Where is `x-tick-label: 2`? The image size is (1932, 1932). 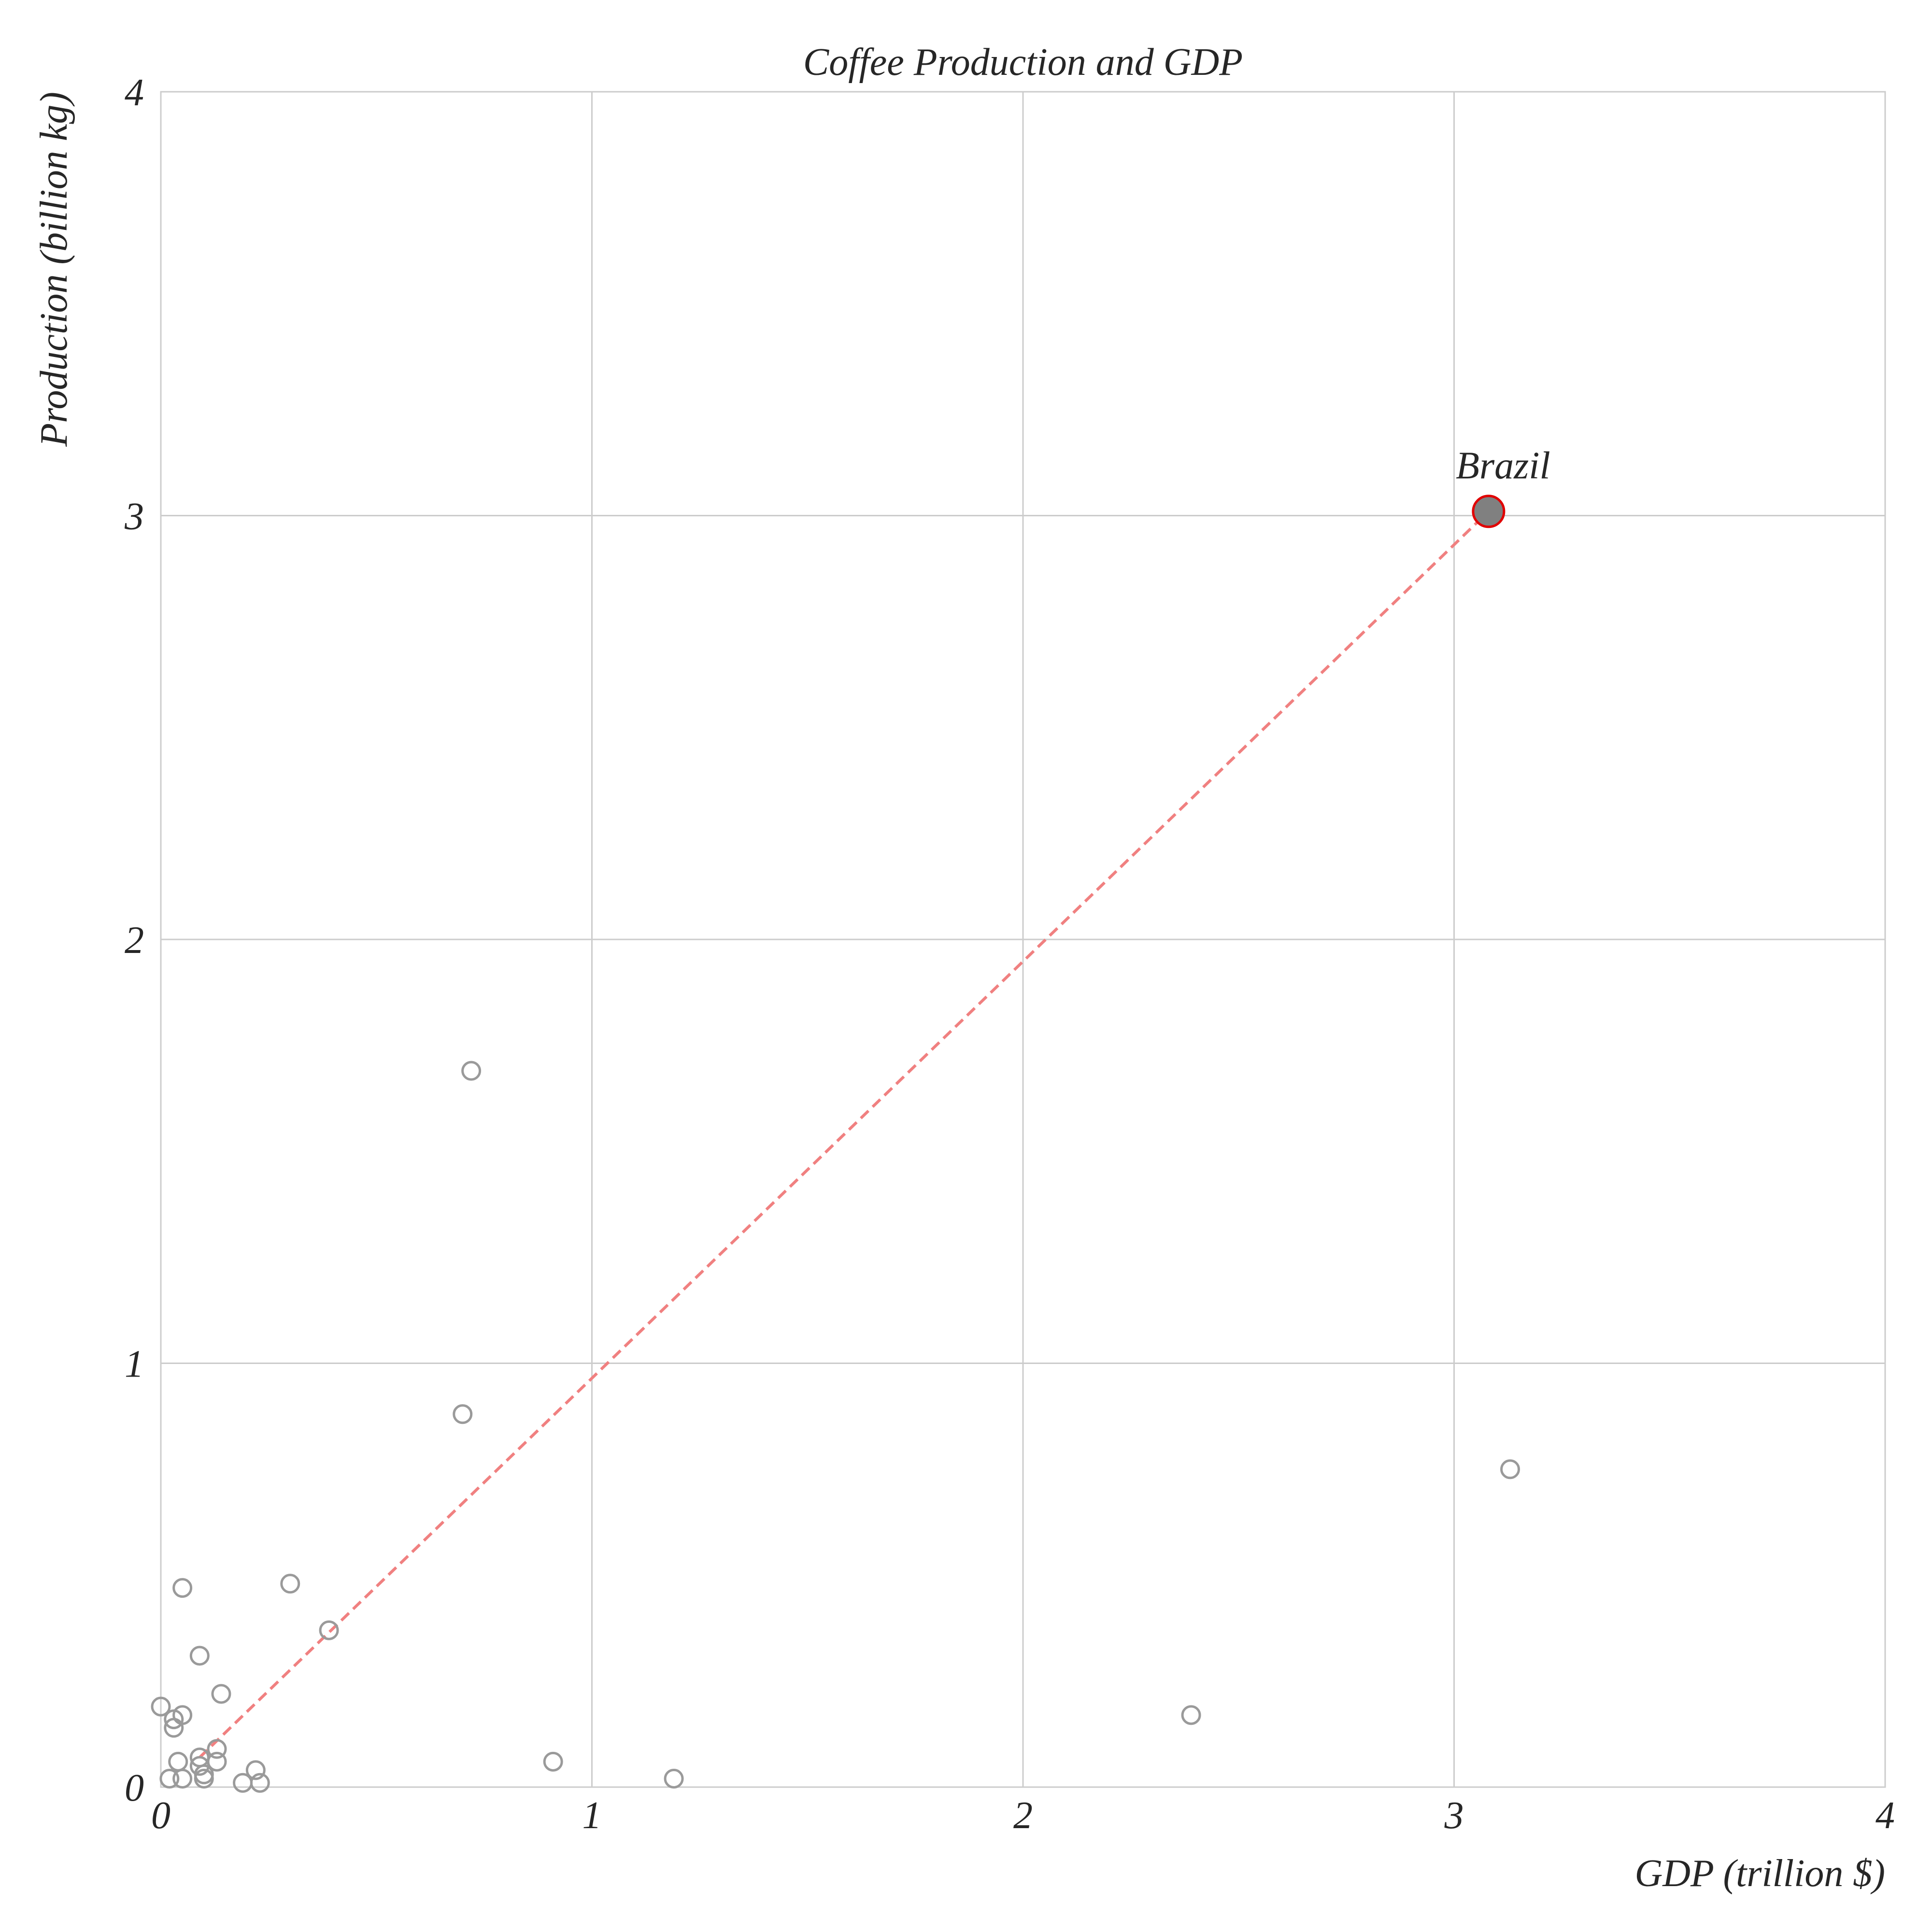
x-tick-label: 2 is located at coordinates (1023, 1815).